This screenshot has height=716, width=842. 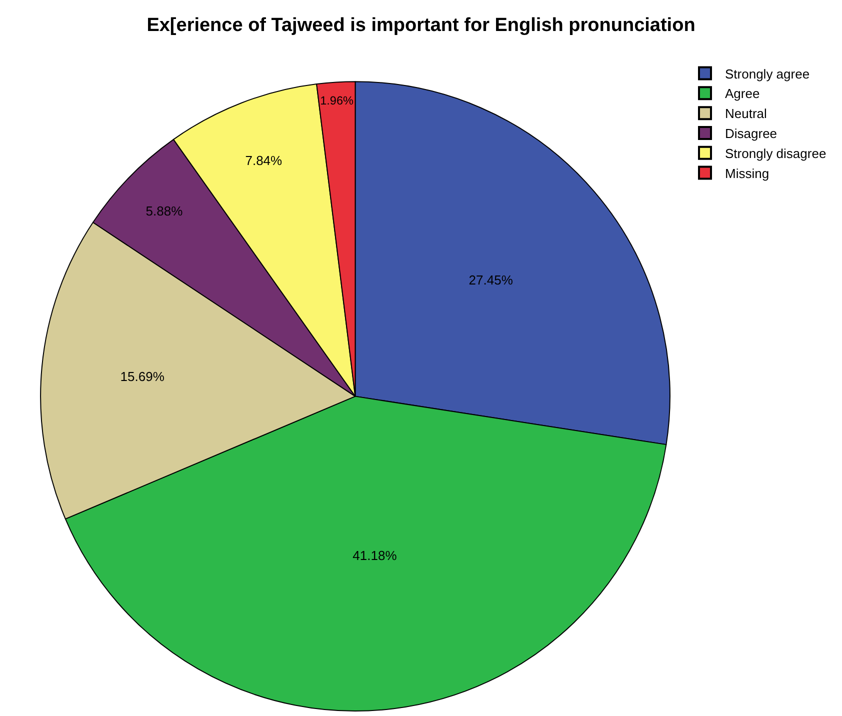 What do you see at coordinates (375, 555) in the screenshot?
I see `data-label: 41.18%` at bounding box center [375, 555].